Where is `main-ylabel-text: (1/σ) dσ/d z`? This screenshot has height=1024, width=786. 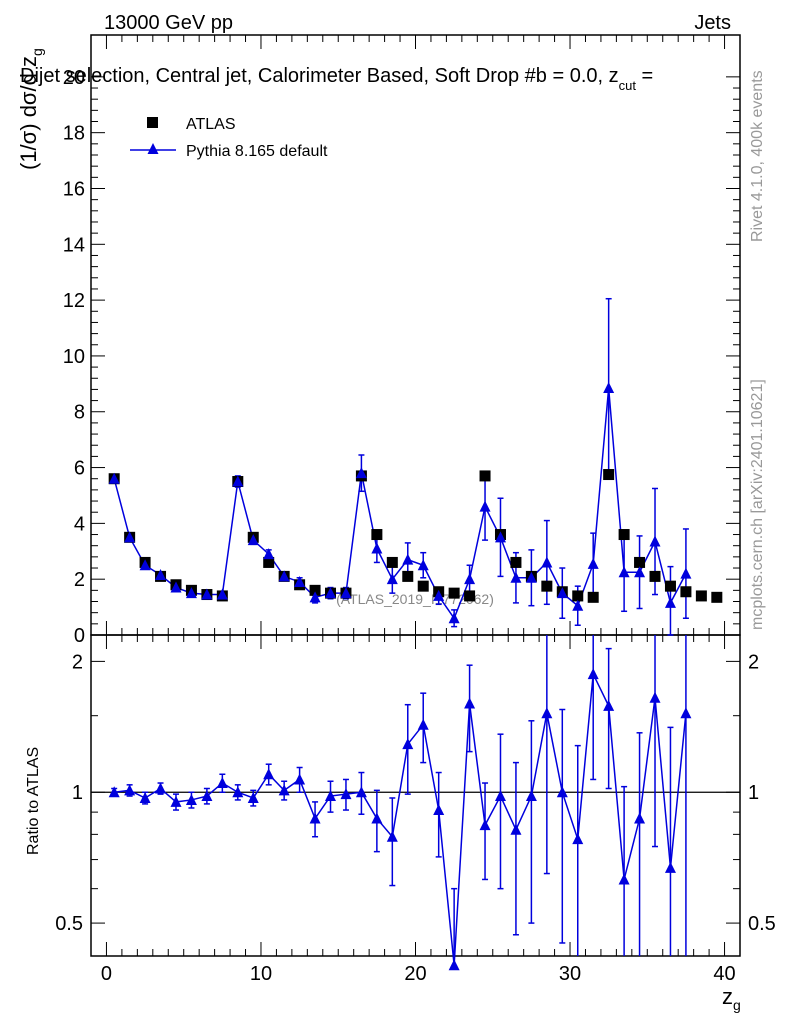 main-ylabel-text: (1/σ) dσ/d z is located at coordinates (28, 113).